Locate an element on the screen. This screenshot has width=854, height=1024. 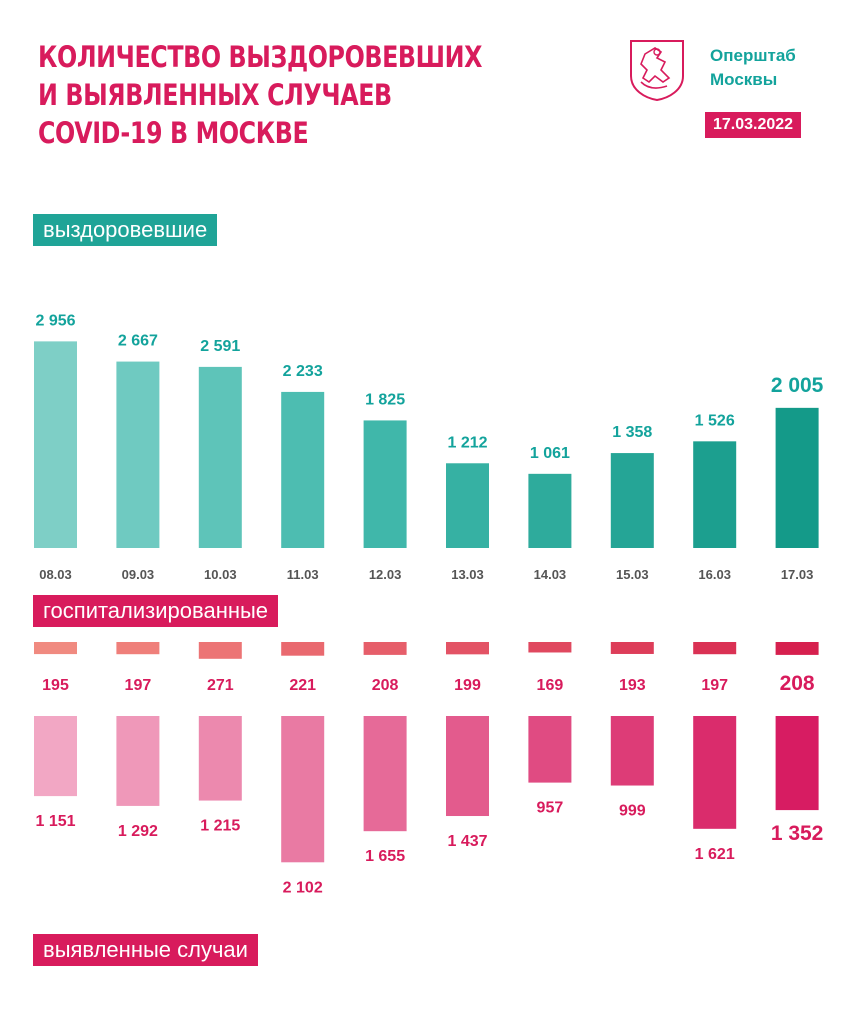
recovered-value-label: 1 526 is located at coordinates (715, 420).